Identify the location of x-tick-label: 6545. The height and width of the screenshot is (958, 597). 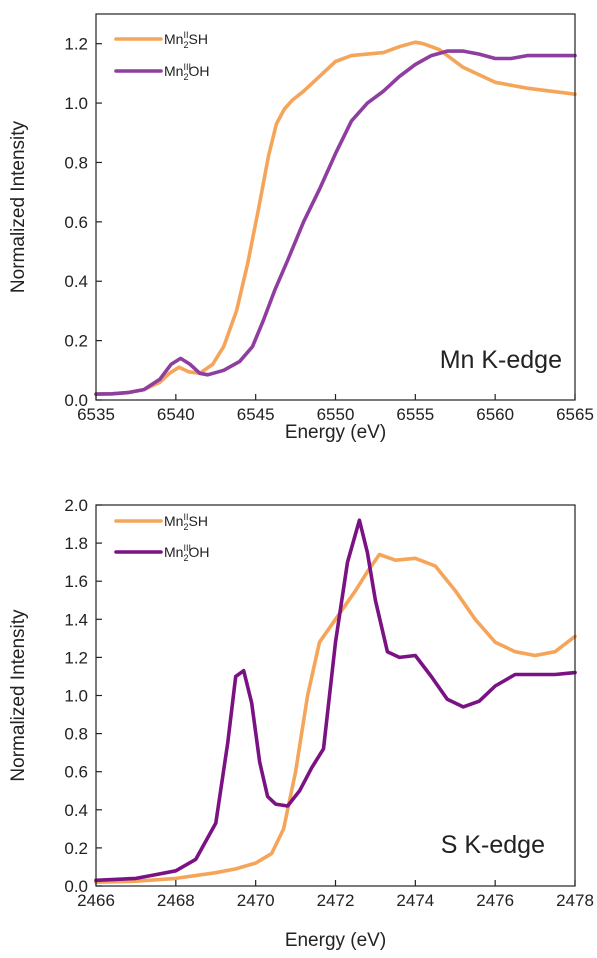
(256, 414).